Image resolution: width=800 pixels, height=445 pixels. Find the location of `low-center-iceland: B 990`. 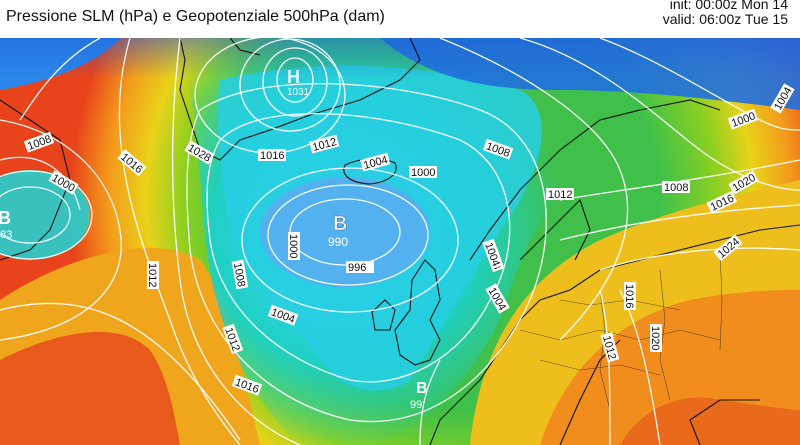

low-center-iceland: B 990 is located at coordinates (338, 231).